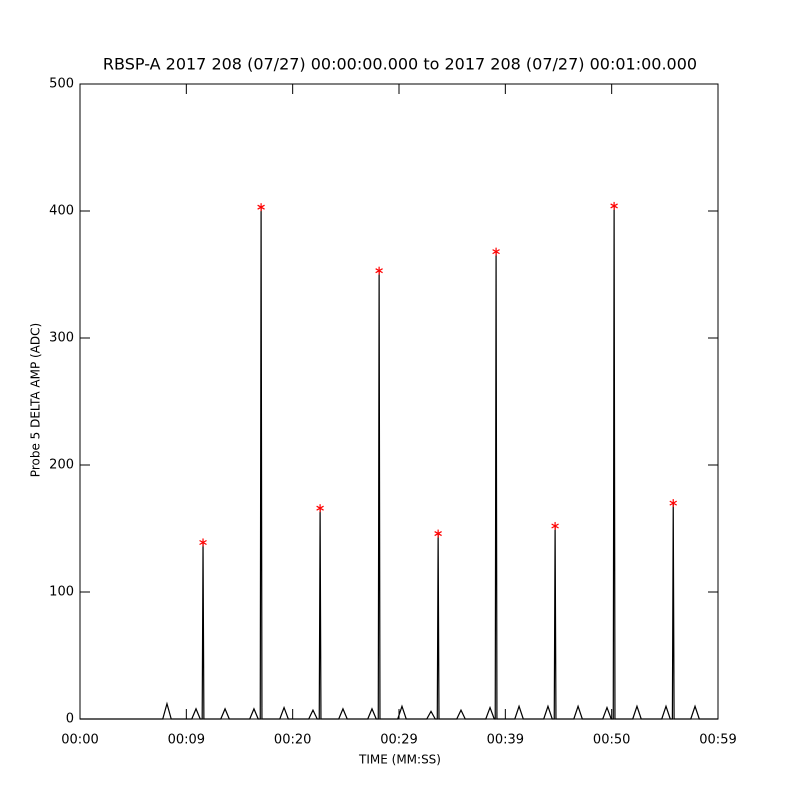  I want to click on x-tick-label: 00:09, so click(186, 740).